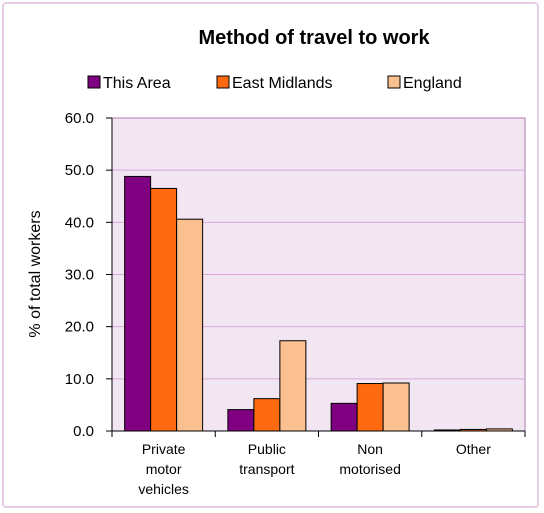 This screenshot has width=544, height=513. What do you see at coordinates (79, 118) in the screenshot?
I see `y-tick-label: 60.0` at bounding box center [79, 118].